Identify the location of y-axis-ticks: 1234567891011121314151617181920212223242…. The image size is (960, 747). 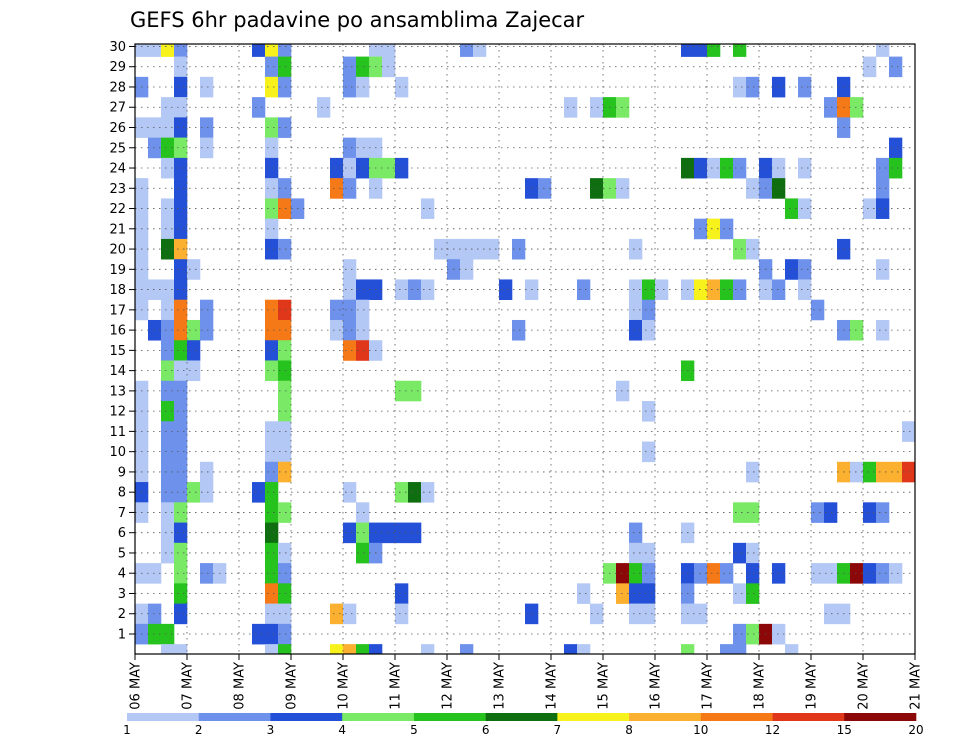
(122, 341).